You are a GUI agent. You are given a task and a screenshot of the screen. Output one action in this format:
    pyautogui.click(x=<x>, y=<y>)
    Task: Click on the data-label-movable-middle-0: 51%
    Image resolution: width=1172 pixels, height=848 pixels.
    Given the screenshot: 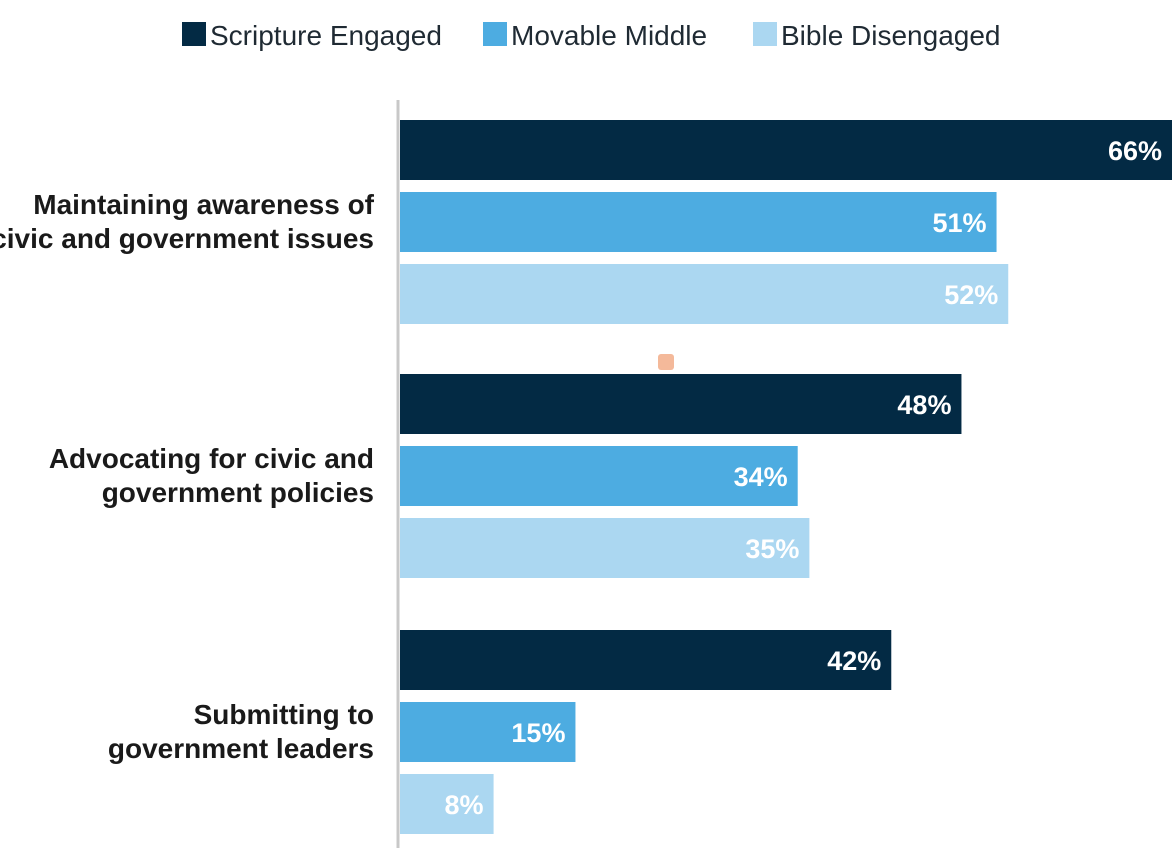 What is the action you would take?
    pyautogui.click(x=959, y=223)
    